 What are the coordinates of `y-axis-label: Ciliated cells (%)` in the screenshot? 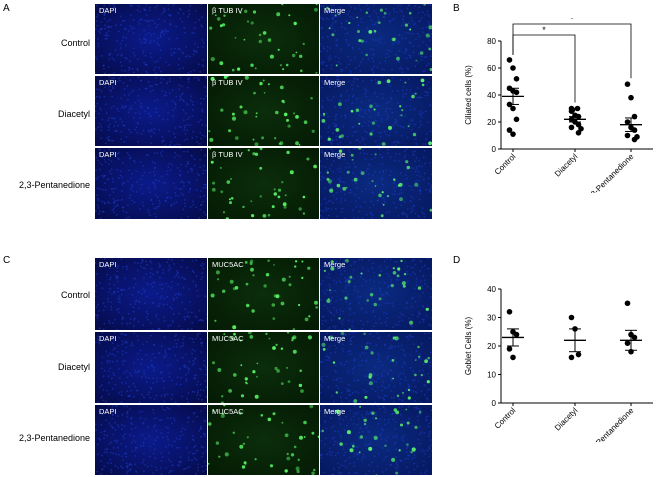 It's located at (468, 95).